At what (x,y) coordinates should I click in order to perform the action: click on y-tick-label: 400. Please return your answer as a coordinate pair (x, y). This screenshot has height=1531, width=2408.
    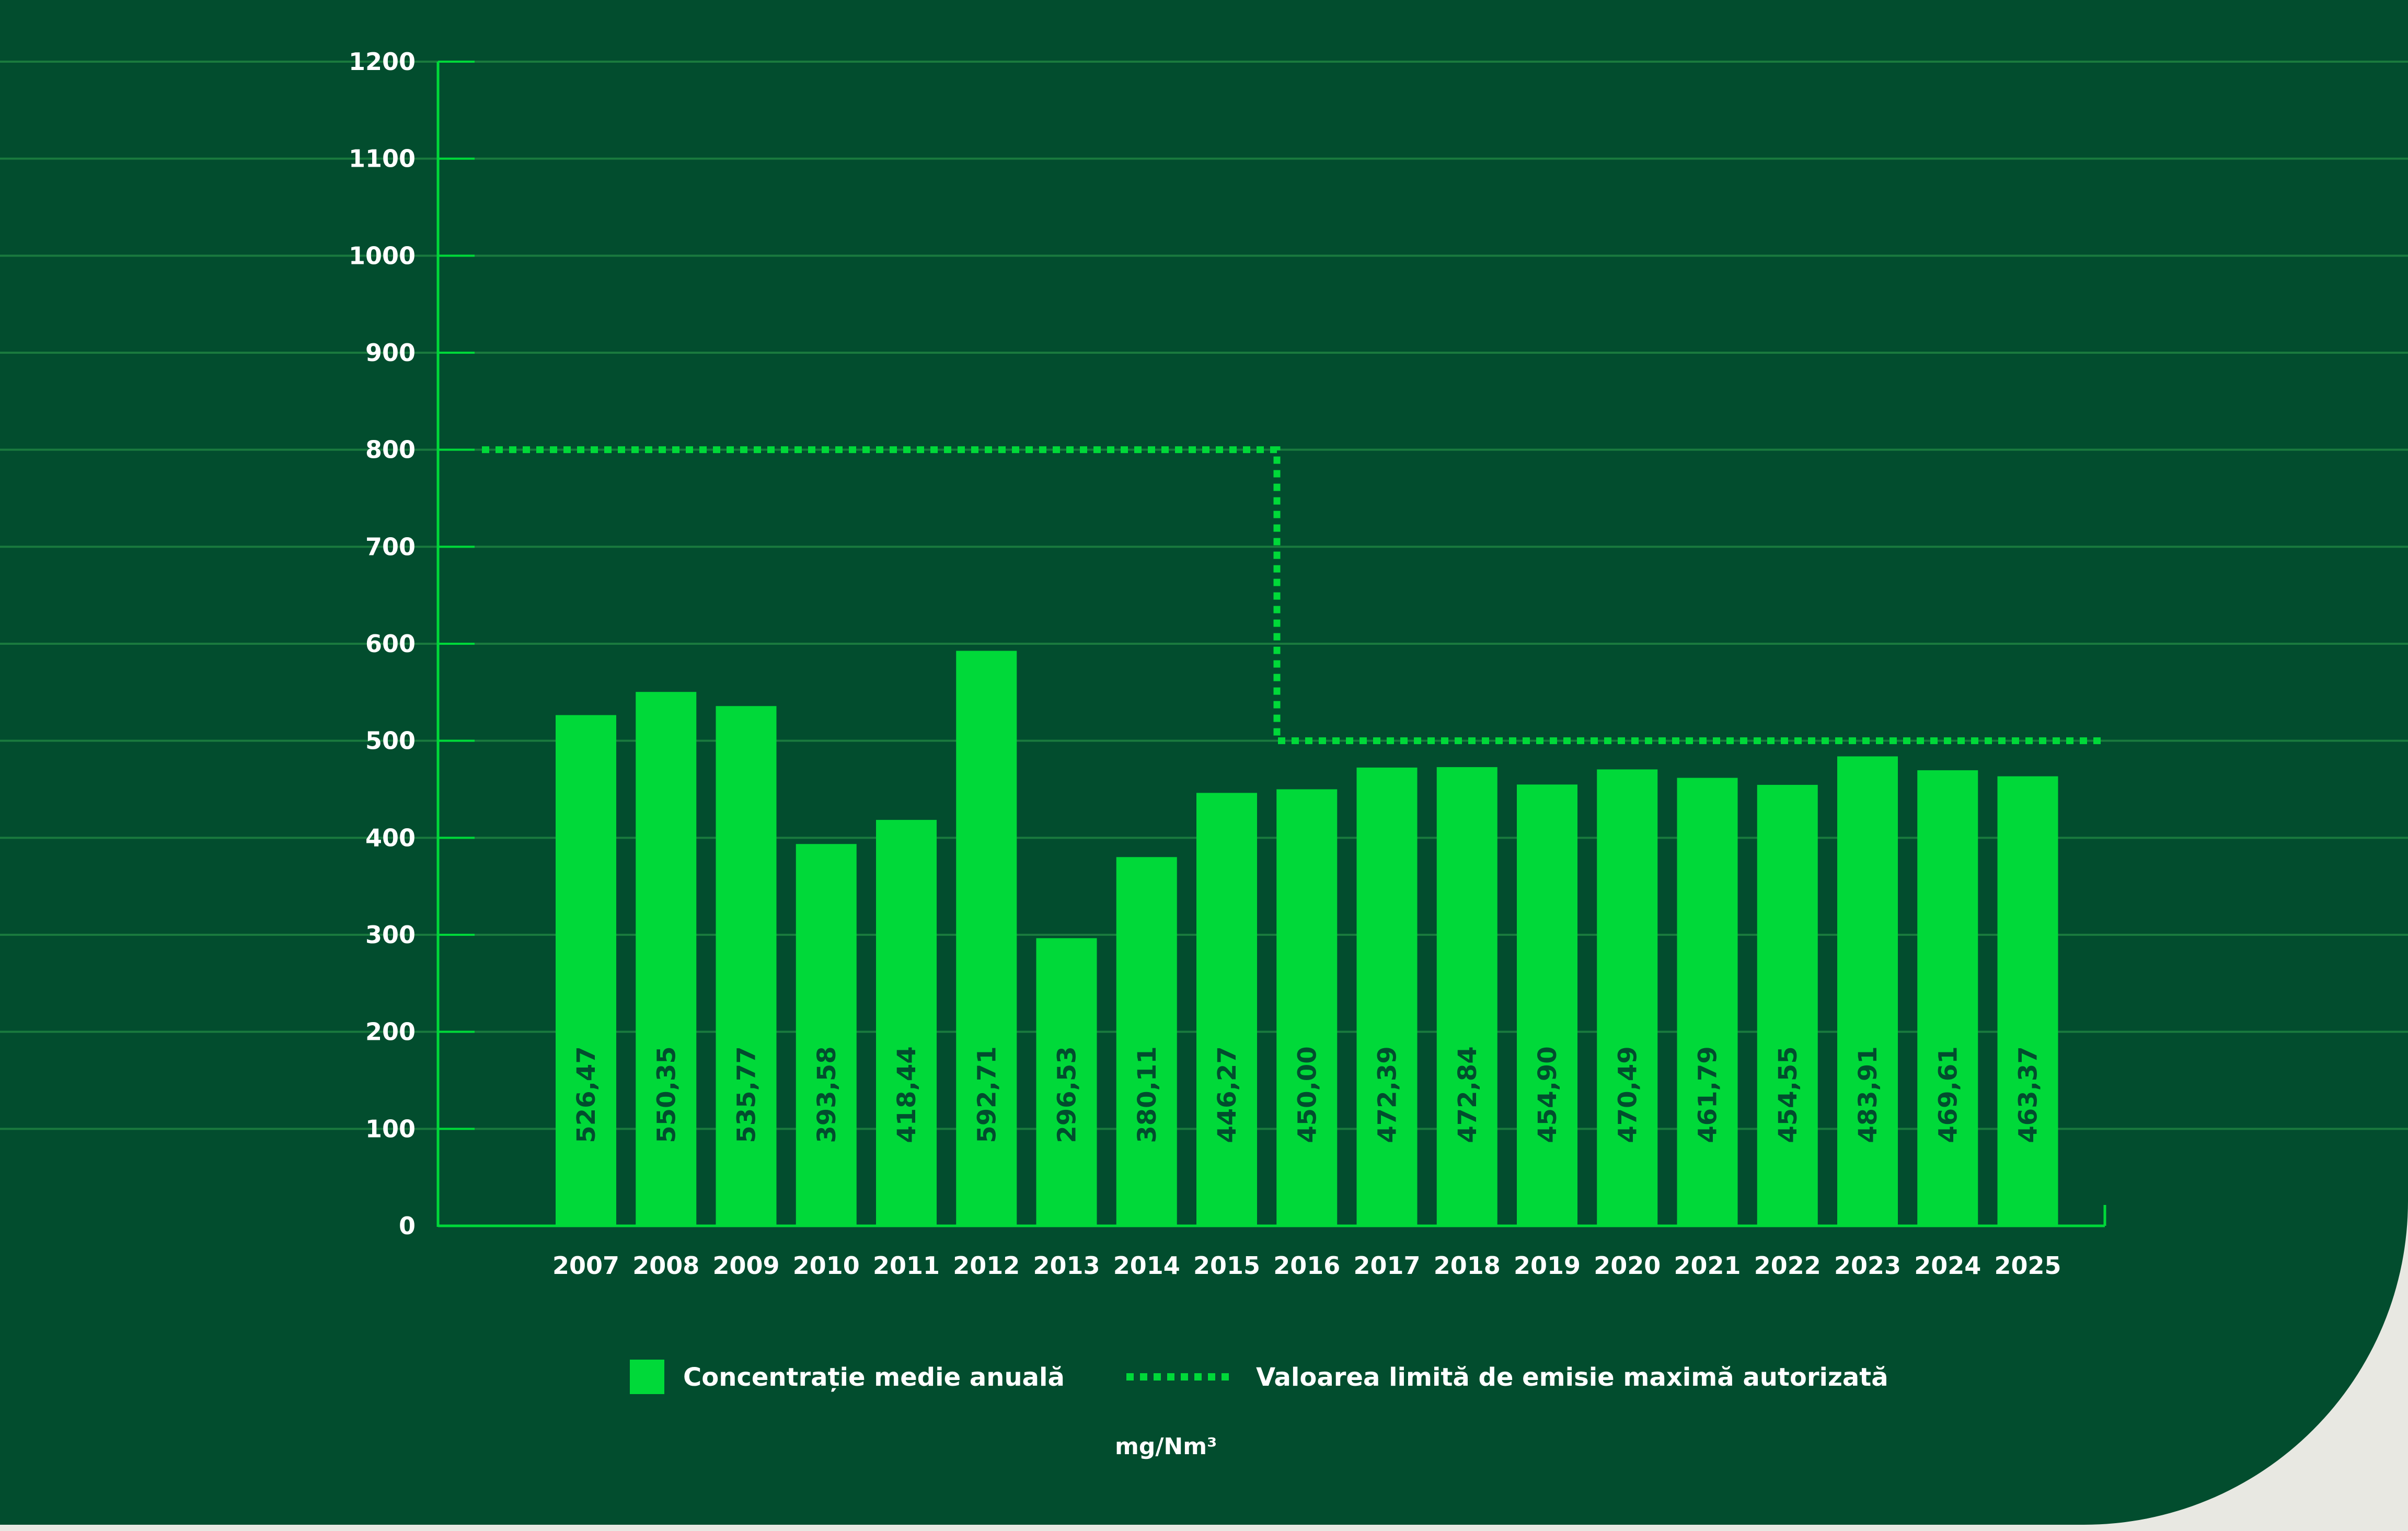
    Looking at the image, I should click on (390, 838).